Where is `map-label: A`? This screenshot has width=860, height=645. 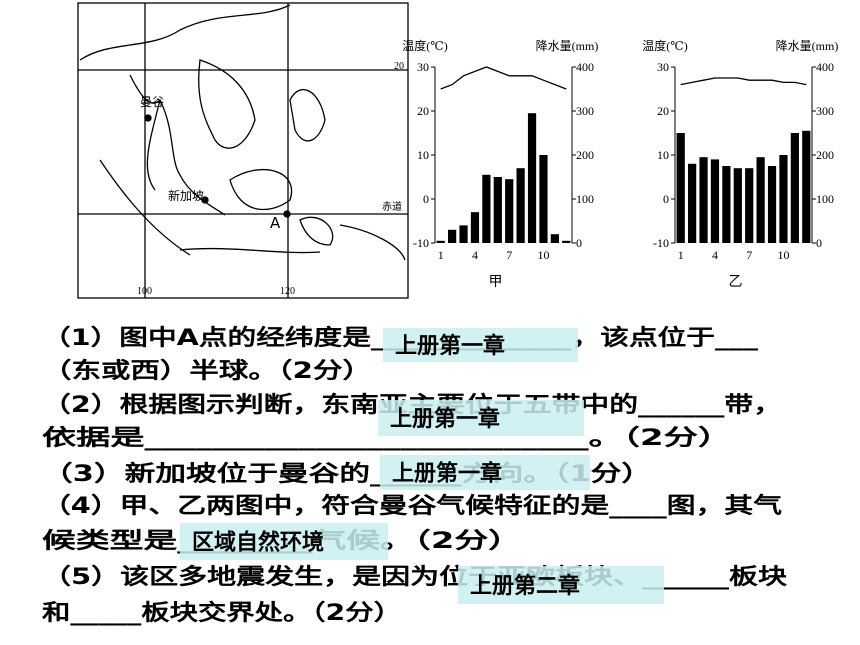 map-label: A is located at coordinates (275, 223).